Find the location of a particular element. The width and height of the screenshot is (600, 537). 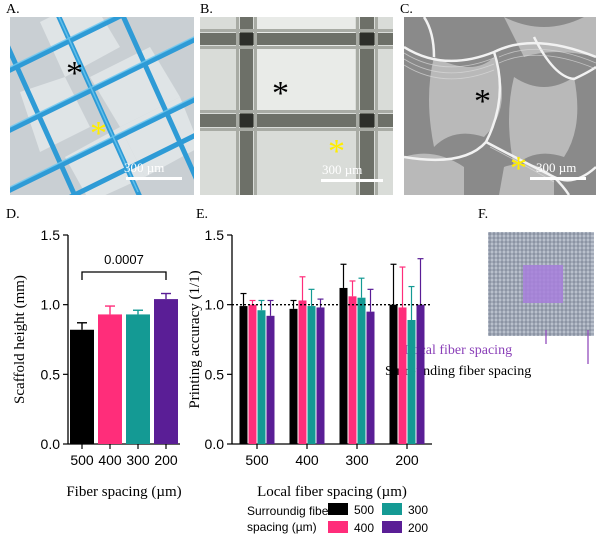

chart-d-x-label: Fiber spacing (µm) is located at coordinates (123, 492).